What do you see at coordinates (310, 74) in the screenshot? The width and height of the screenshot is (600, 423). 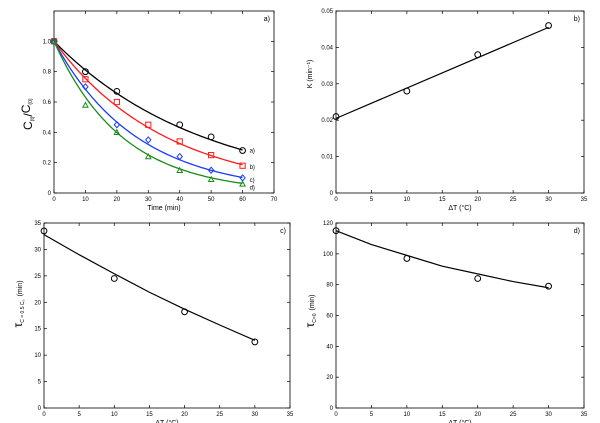 I see `y-axis-label: K (min⁻¹)` at bounding box center [310, 74].